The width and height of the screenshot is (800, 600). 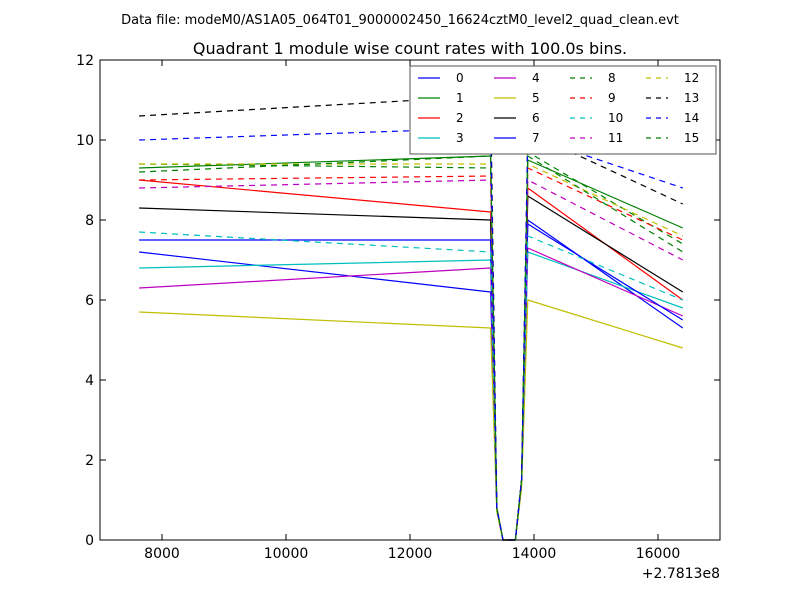 I want to click on y-tick-label: 4, so click(x=89, y=381).